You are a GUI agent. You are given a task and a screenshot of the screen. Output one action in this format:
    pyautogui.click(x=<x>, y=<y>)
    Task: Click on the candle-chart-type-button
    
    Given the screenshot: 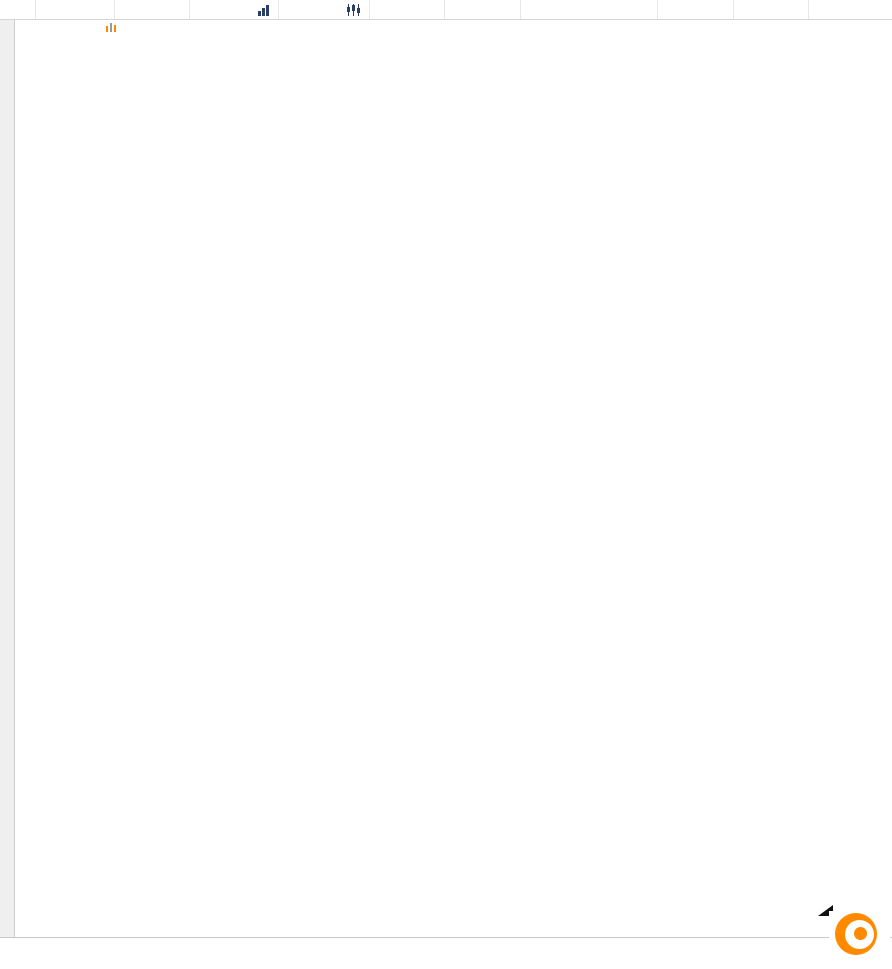 What is the action you would take?
    pyautogui.click(x=354, y=9)
    